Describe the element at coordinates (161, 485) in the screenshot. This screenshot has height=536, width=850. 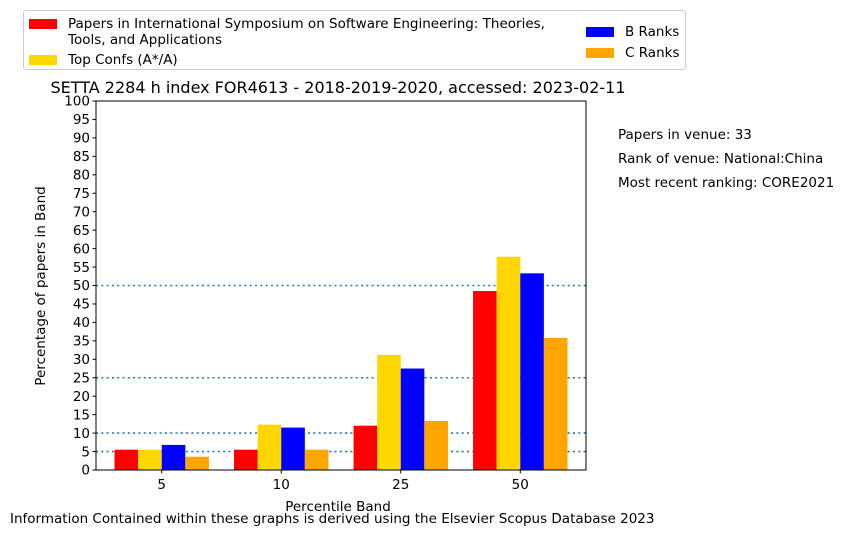
I see `x-tick-label: 5` at that location.